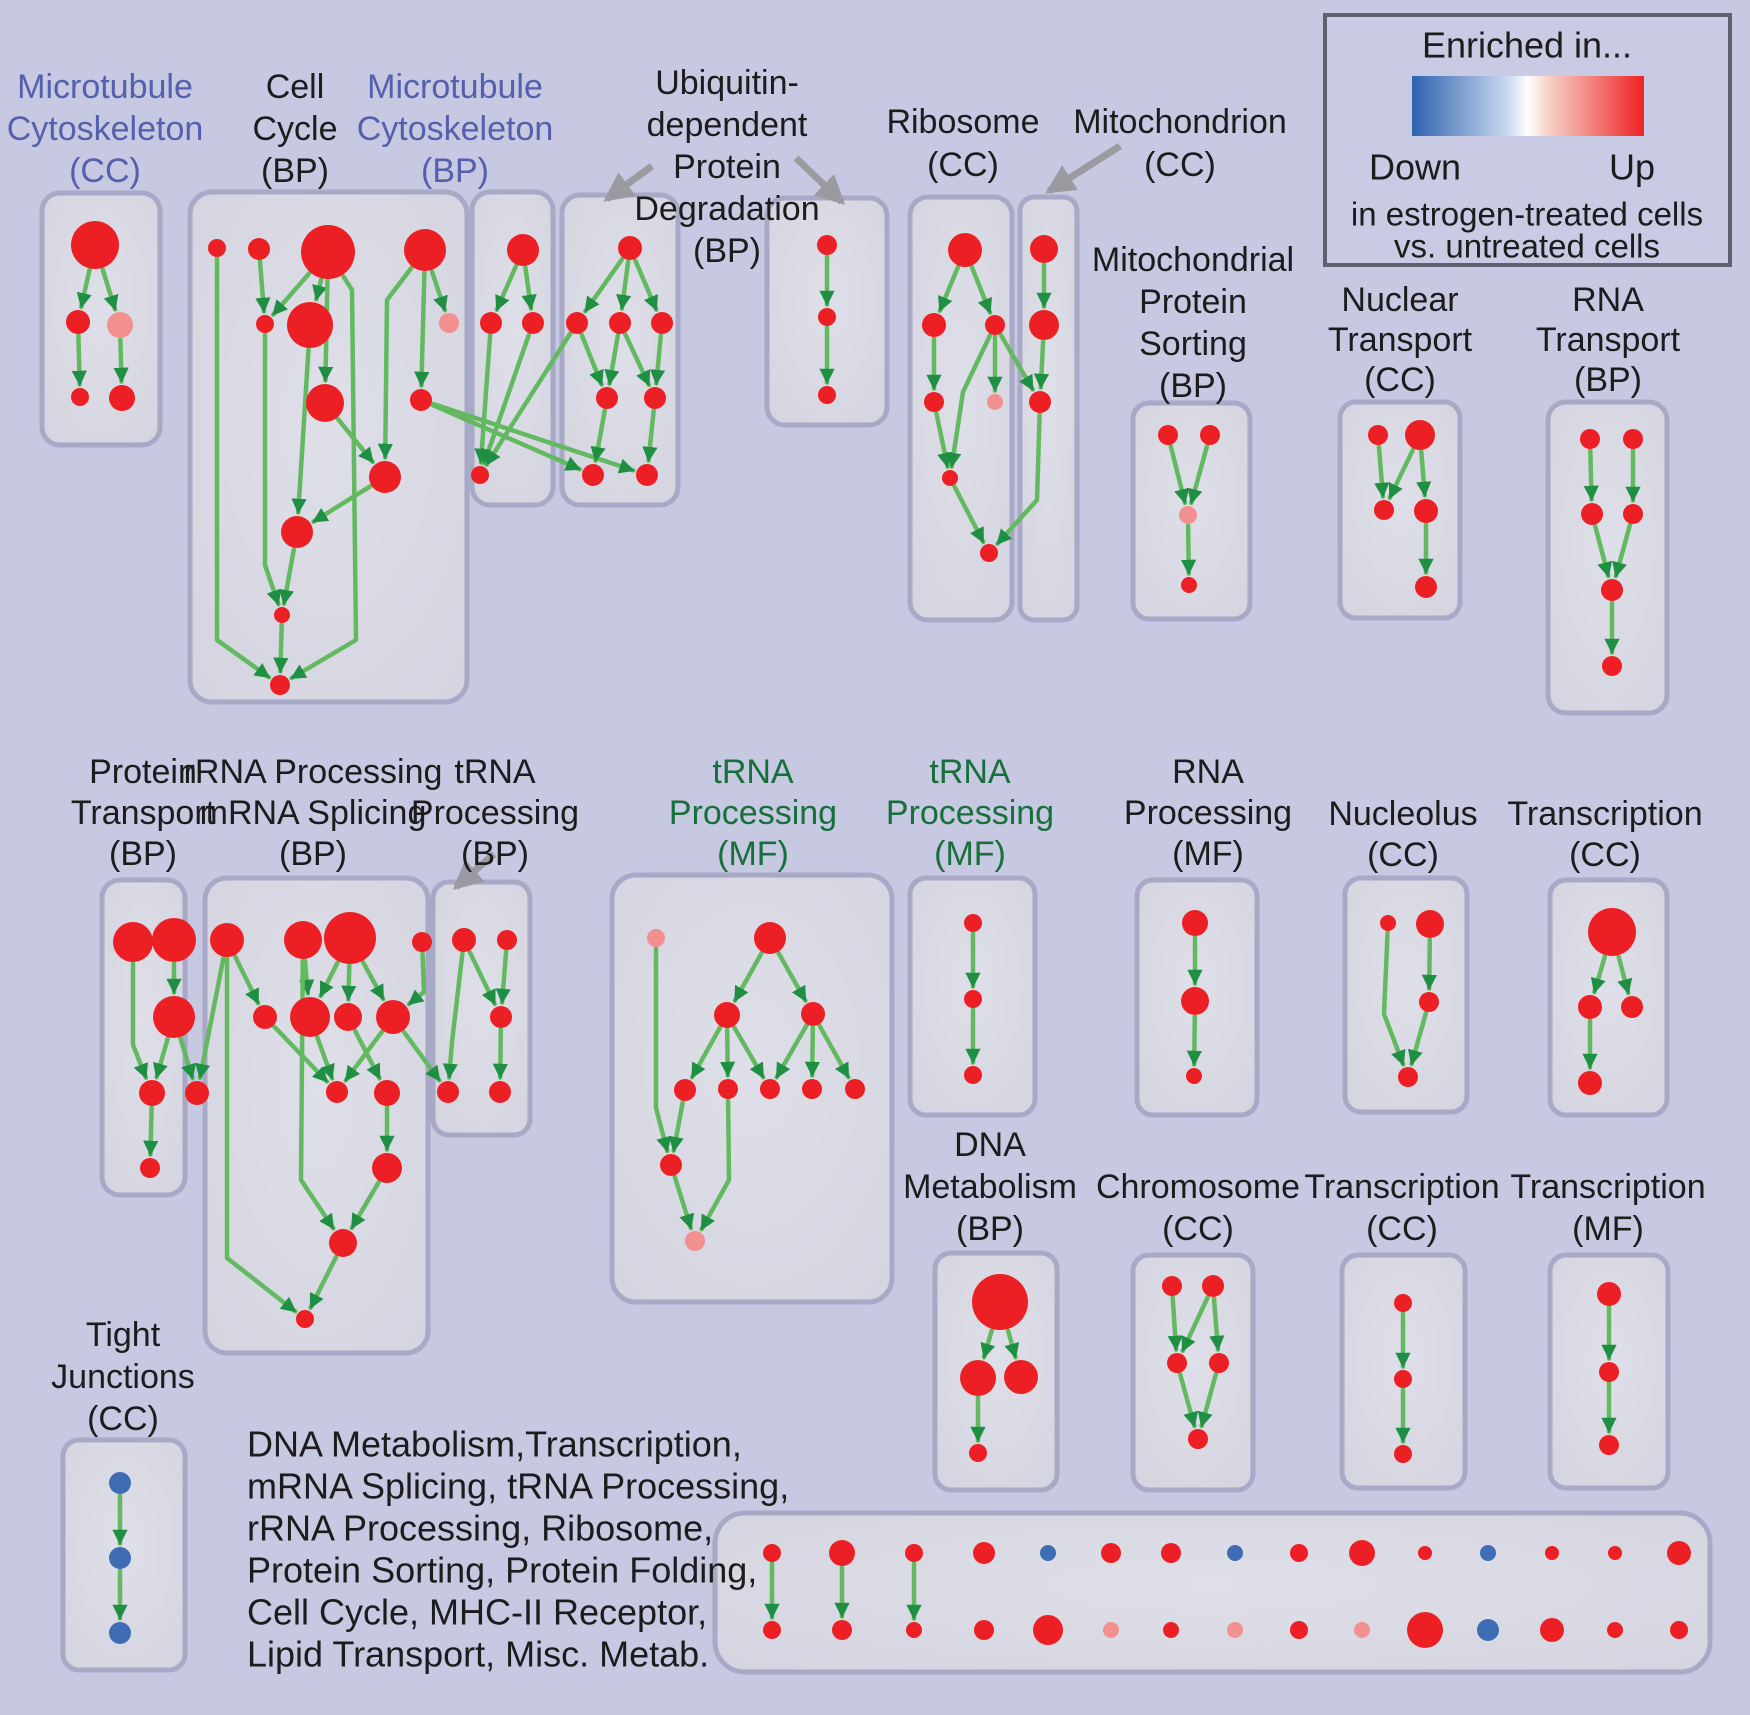  What do you see at coordinates (984, 1553) in the screenshot?
I see `graph-node-red-q4t` at bounding box center [984, 1553].